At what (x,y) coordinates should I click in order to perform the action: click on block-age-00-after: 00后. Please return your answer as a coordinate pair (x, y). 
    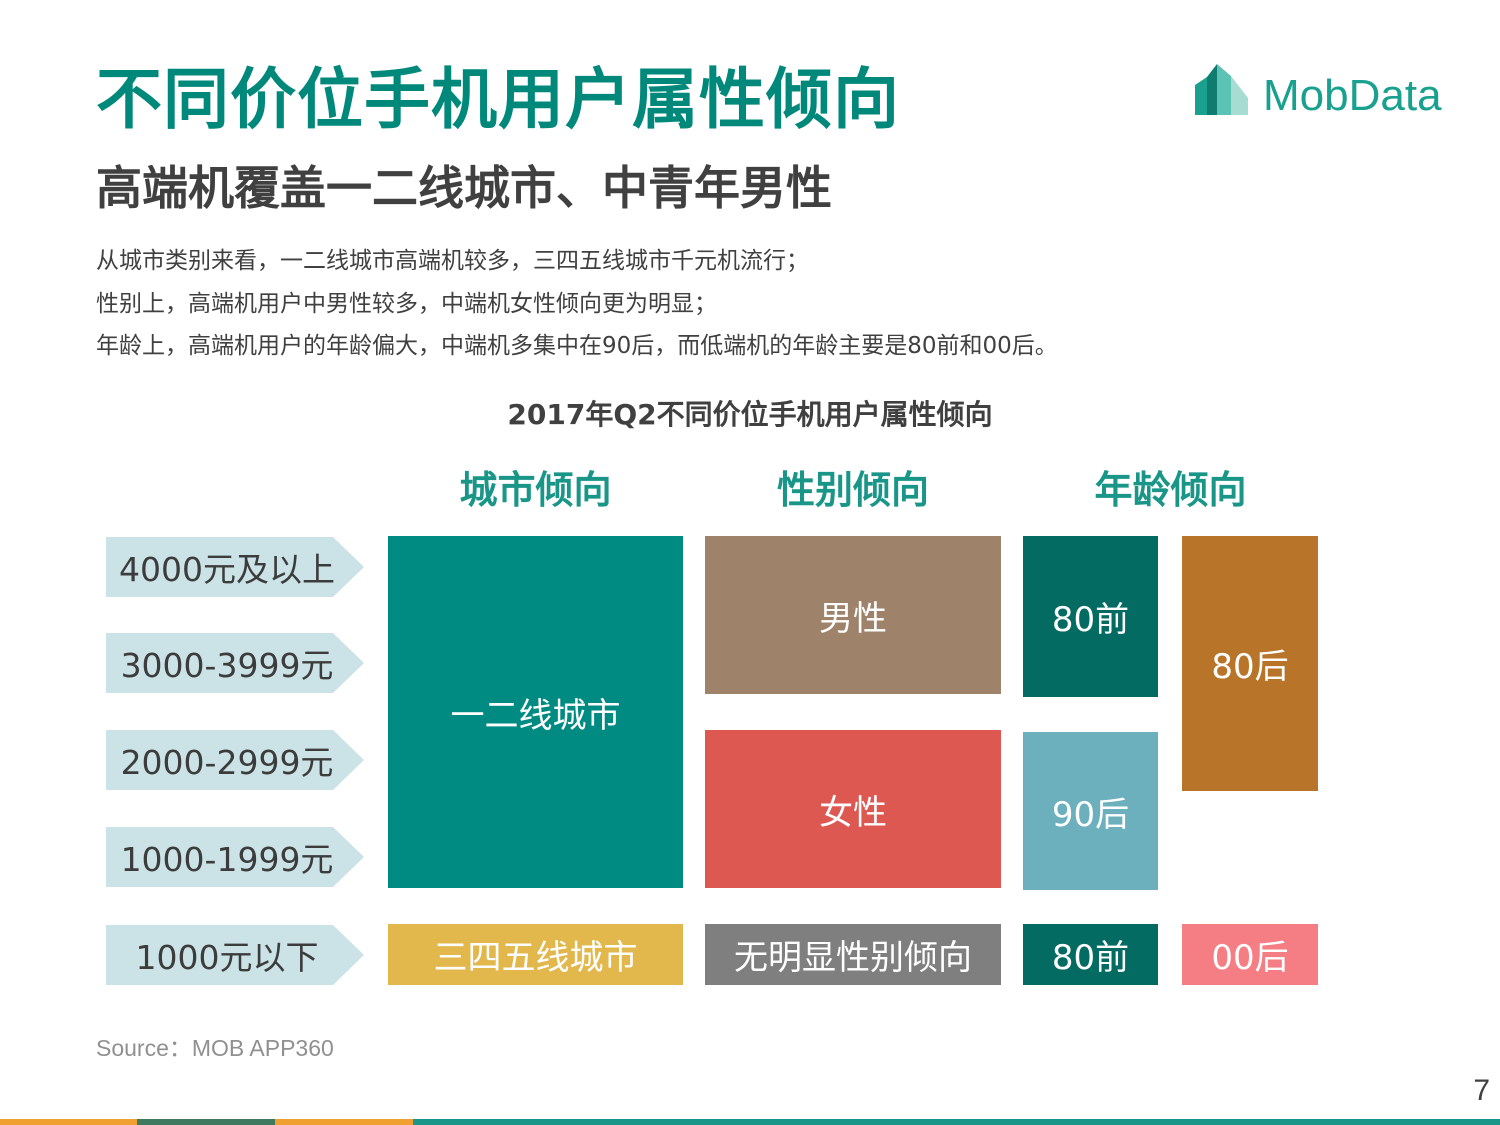
    Looking at the image, I should click on (1250, 954).